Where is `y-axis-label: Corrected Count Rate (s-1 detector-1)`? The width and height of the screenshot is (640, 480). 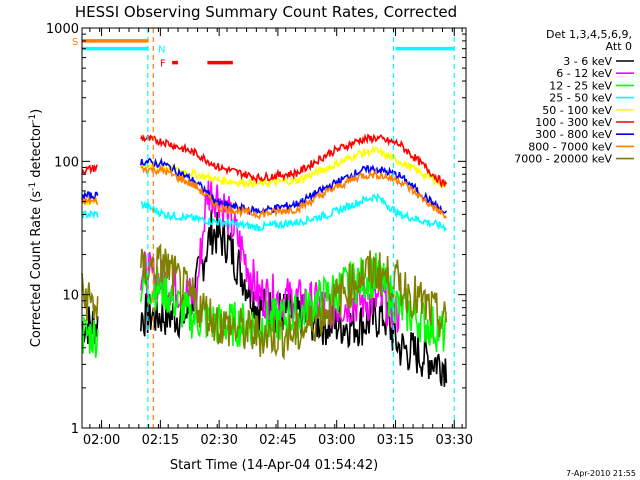 y-axis-label: Corrected Count Rate (s-1 detector-1) is located at coordinates (36, 228).